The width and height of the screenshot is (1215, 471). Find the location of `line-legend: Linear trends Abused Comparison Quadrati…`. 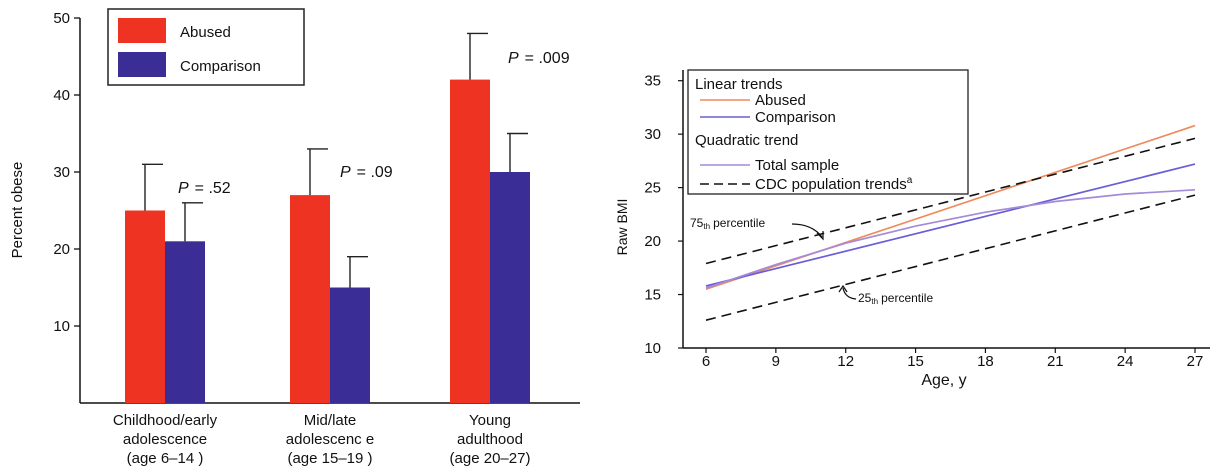

line-legend: Linear trends Abused Comparison Quadrati… is located at coordinates (828, 132).